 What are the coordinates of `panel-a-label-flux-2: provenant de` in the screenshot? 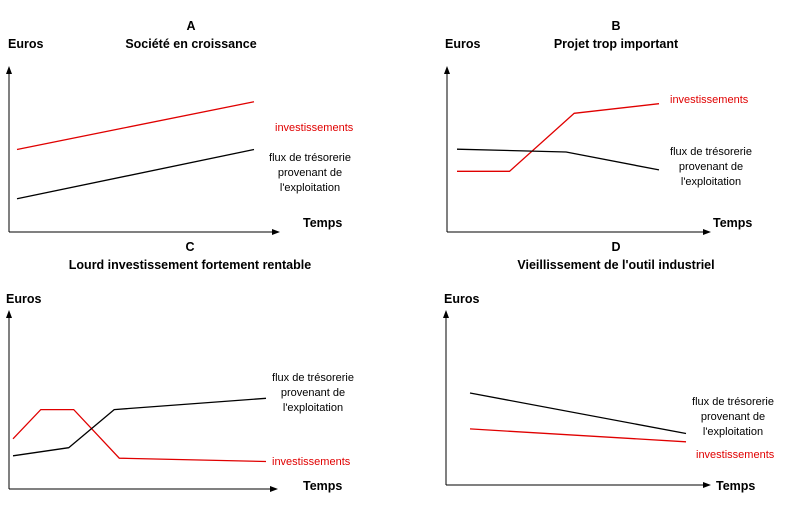 It's located at (310, 173).